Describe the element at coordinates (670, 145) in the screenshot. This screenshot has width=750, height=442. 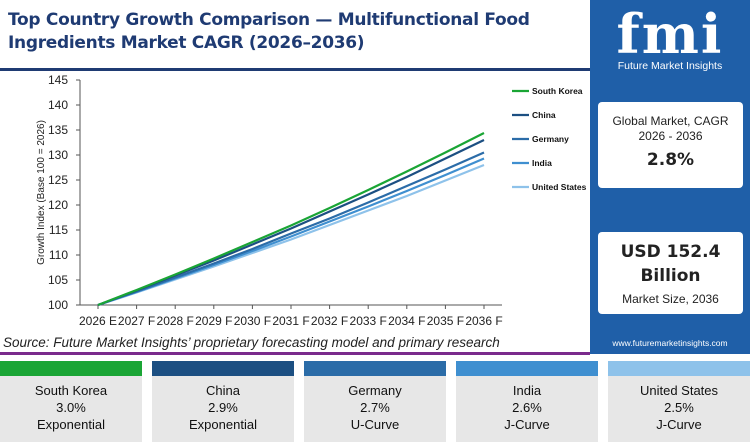
I see `cagr-card: Global Market, CAGR 2026 - 2036 2.8%` at that location.